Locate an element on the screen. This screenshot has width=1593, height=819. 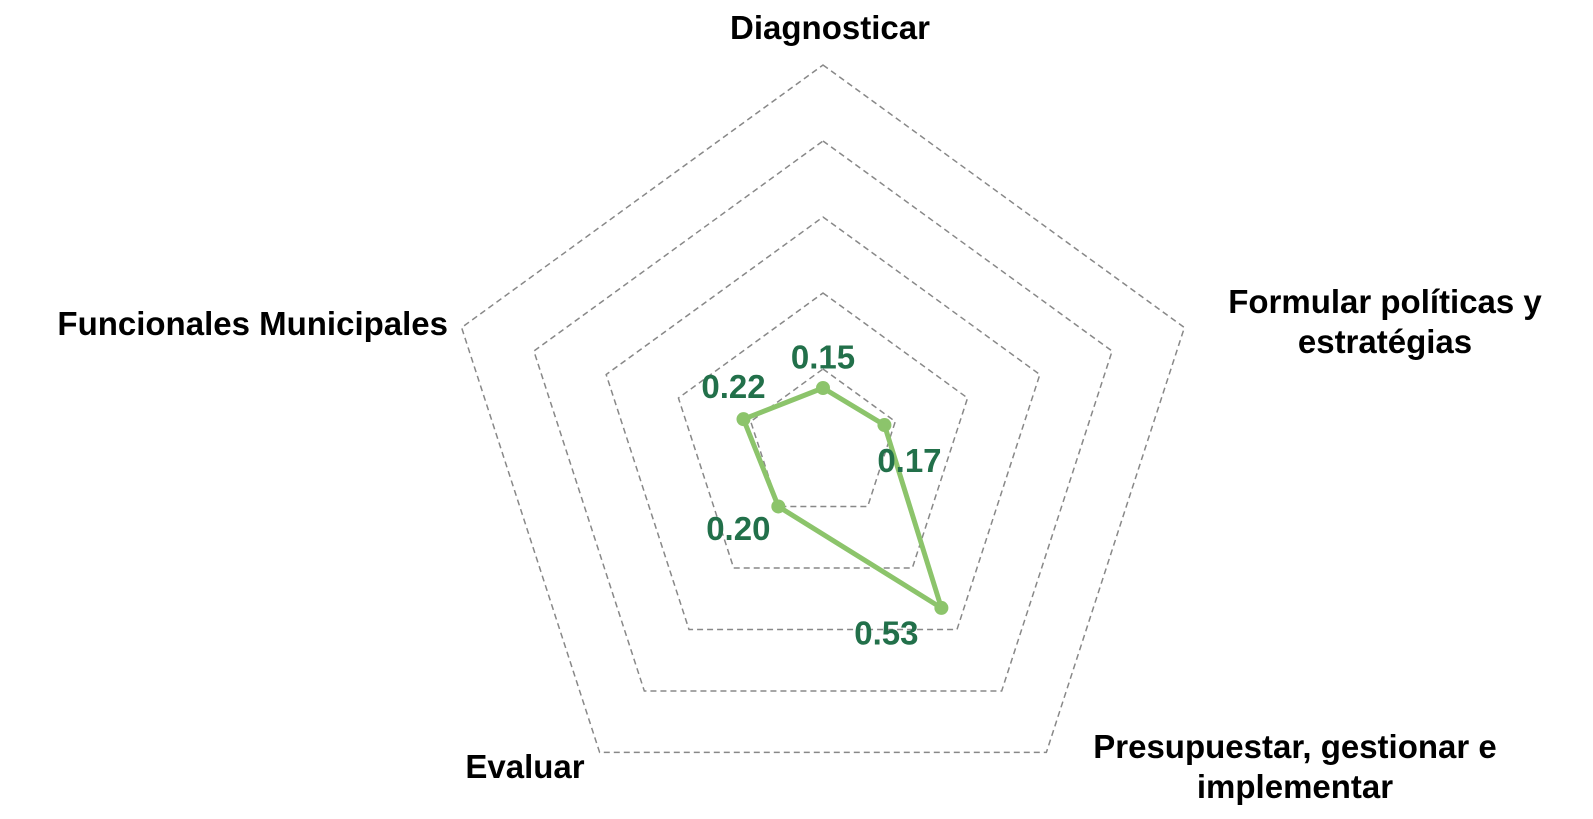
data-label: 0.22 is located at coordinates (733, 386).